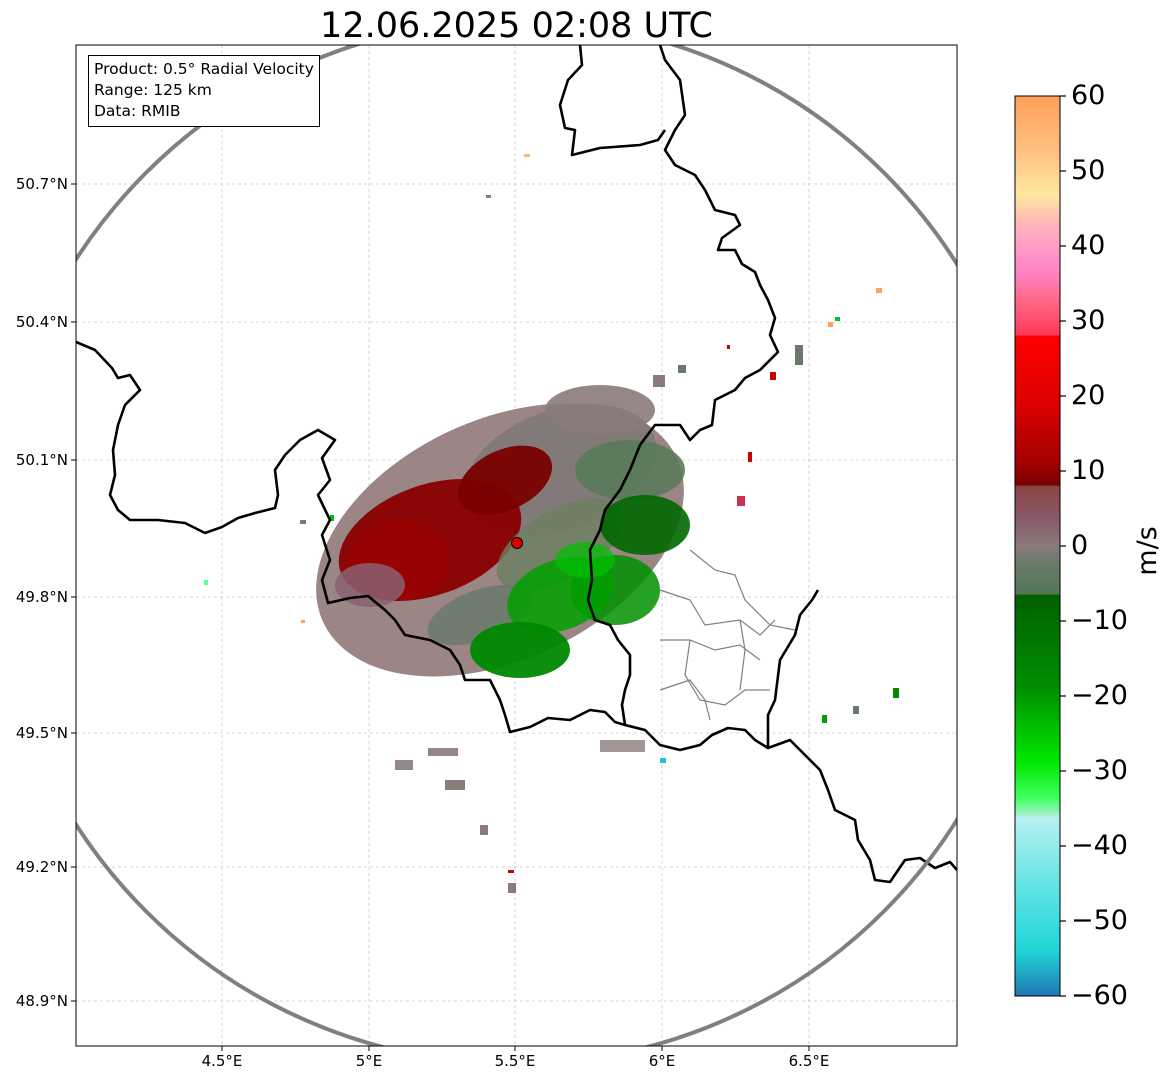 This screenshot has height=1081, width=1171. Describe the element at coordinates (41, 460) in the screenshot. I see `lat-label: 50.1°N` at that location.